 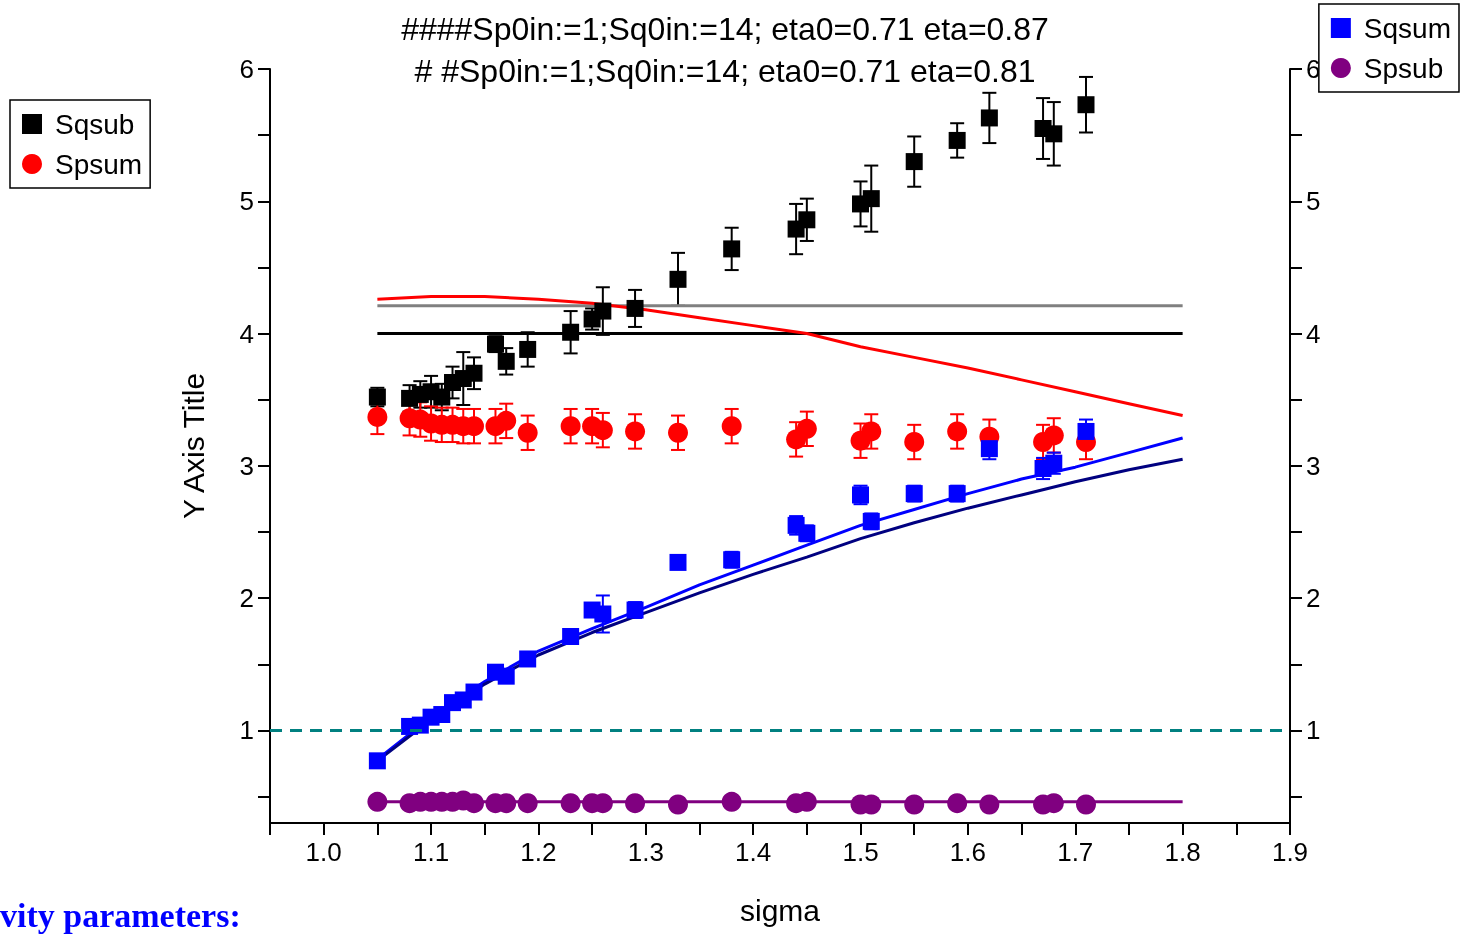 I want to click on legend-label: Spsum, so click(x=99, y=164).